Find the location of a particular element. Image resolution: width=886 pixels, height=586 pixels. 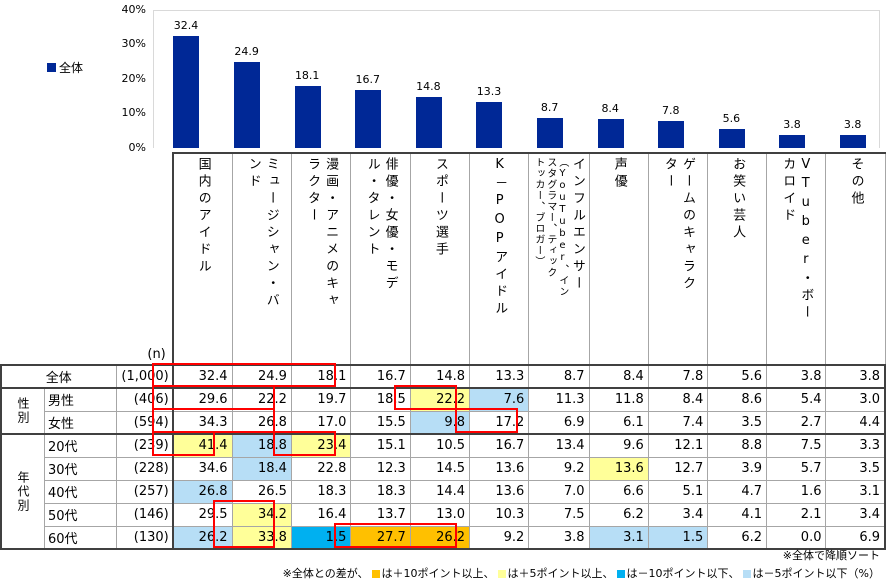

bar-value-label: 8.7 is located at coordinates (549, 107).